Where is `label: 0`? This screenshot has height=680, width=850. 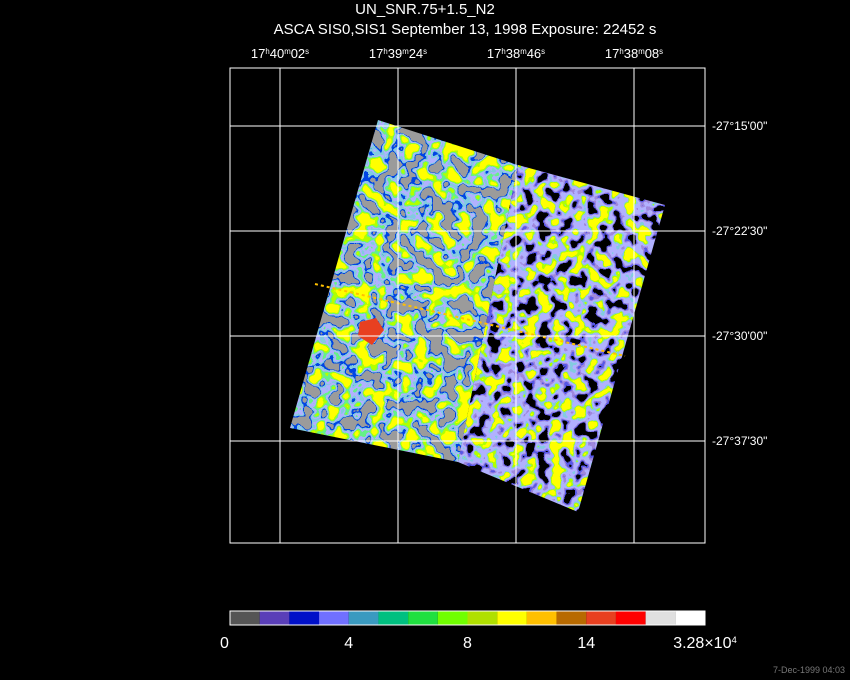
label: 0 is located at coordinates (224, 643).